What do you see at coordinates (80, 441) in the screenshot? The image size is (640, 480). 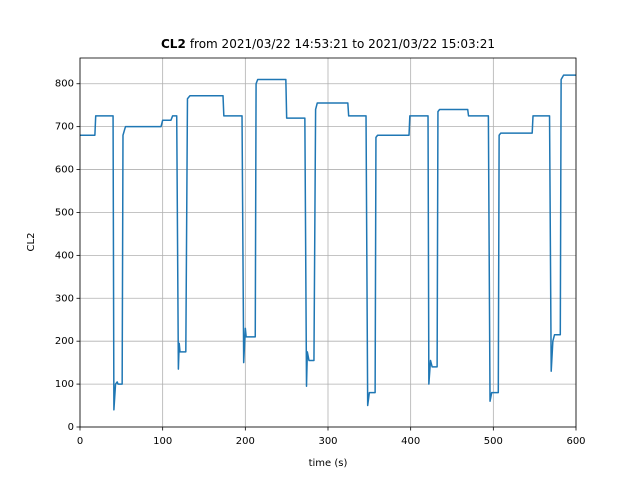 I see `x-tick-label: 0` at bounding box center [80, 441].